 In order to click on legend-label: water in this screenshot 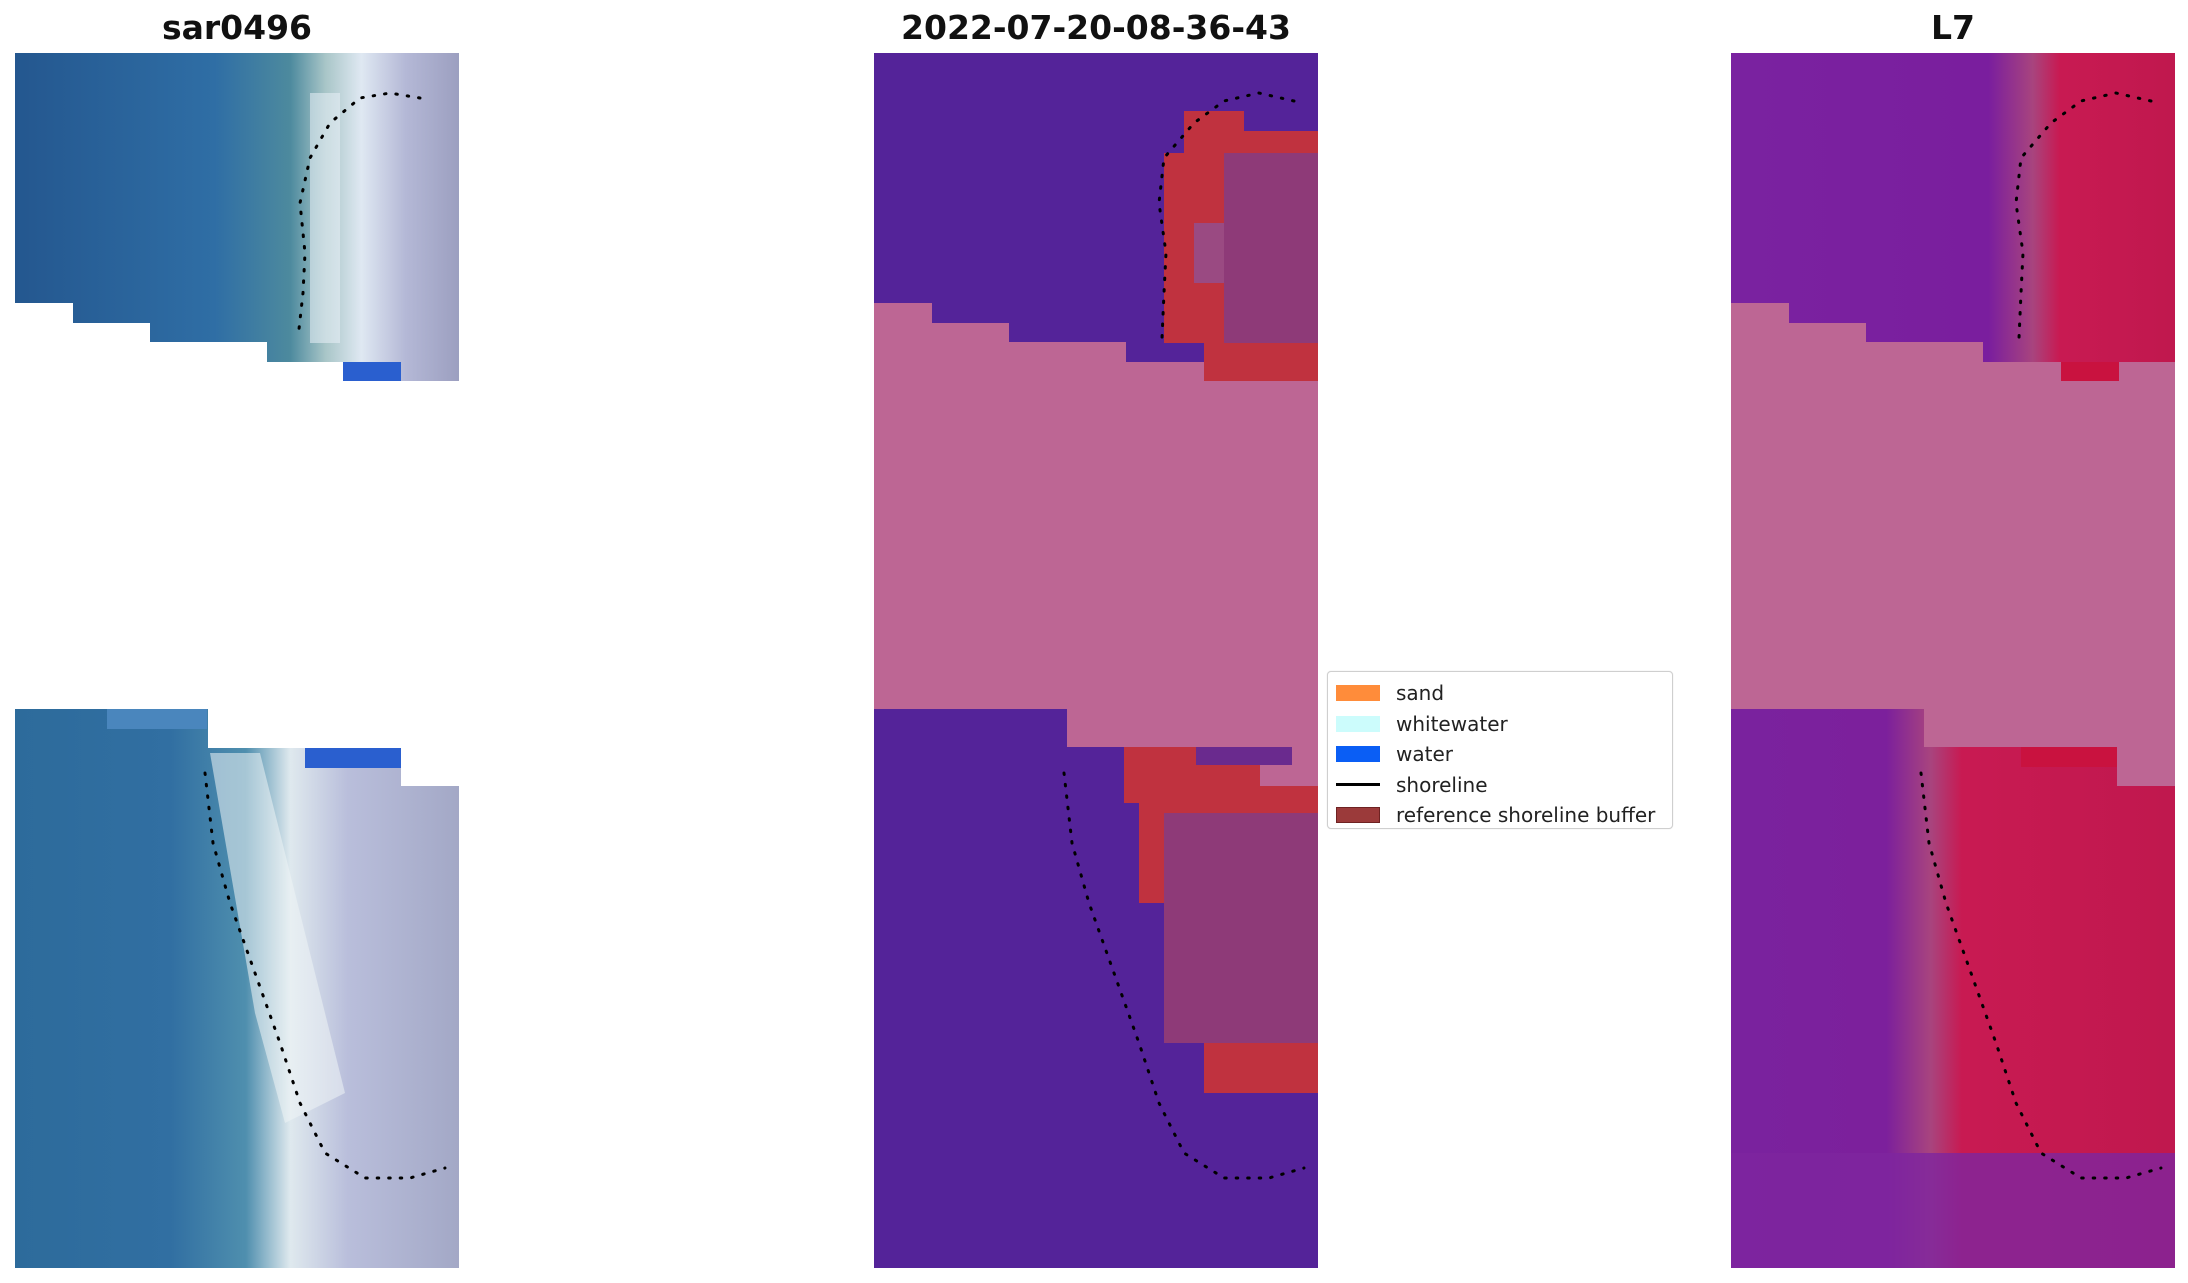, I will do `click(1424, 754)`.